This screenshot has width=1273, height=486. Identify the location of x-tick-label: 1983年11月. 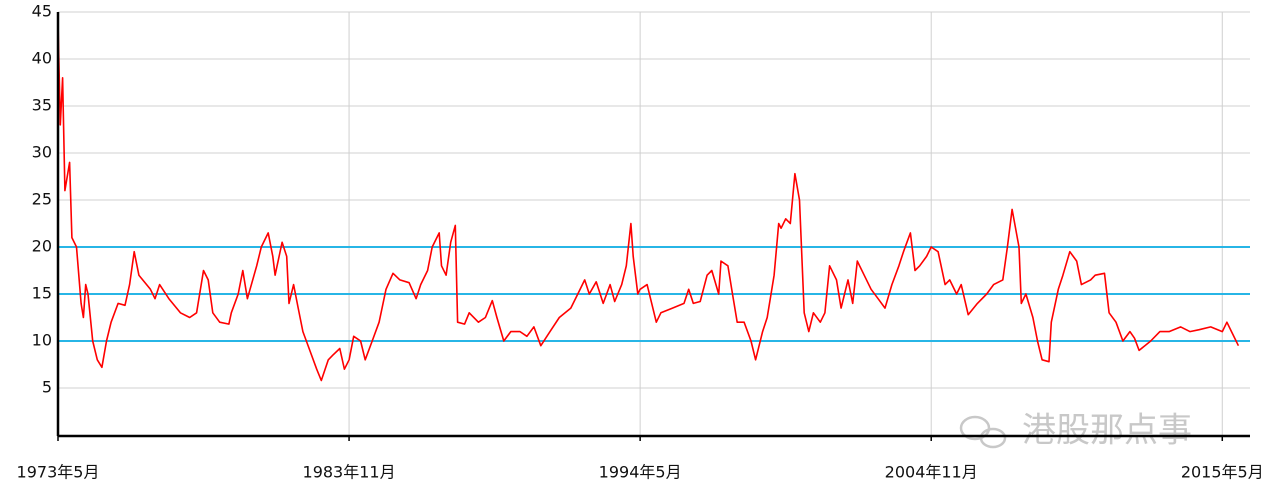
(349, 472).